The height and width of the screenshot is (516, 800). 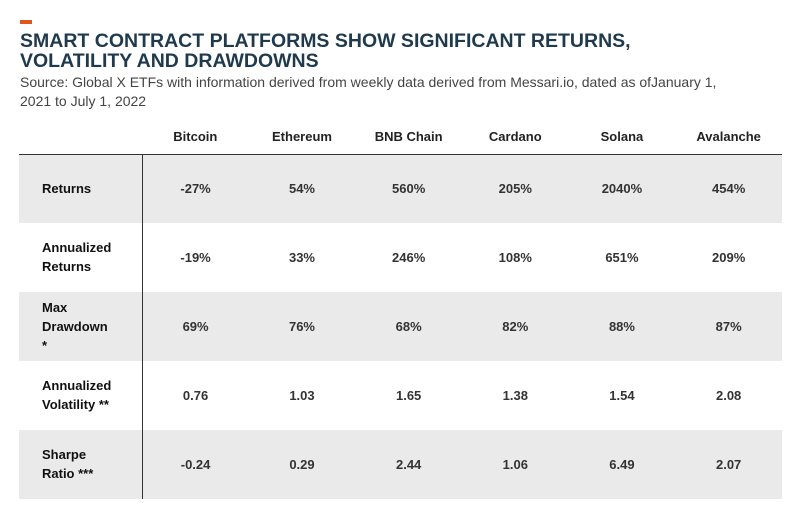 I want to click on corner-cell, so click(x=80, y=136).